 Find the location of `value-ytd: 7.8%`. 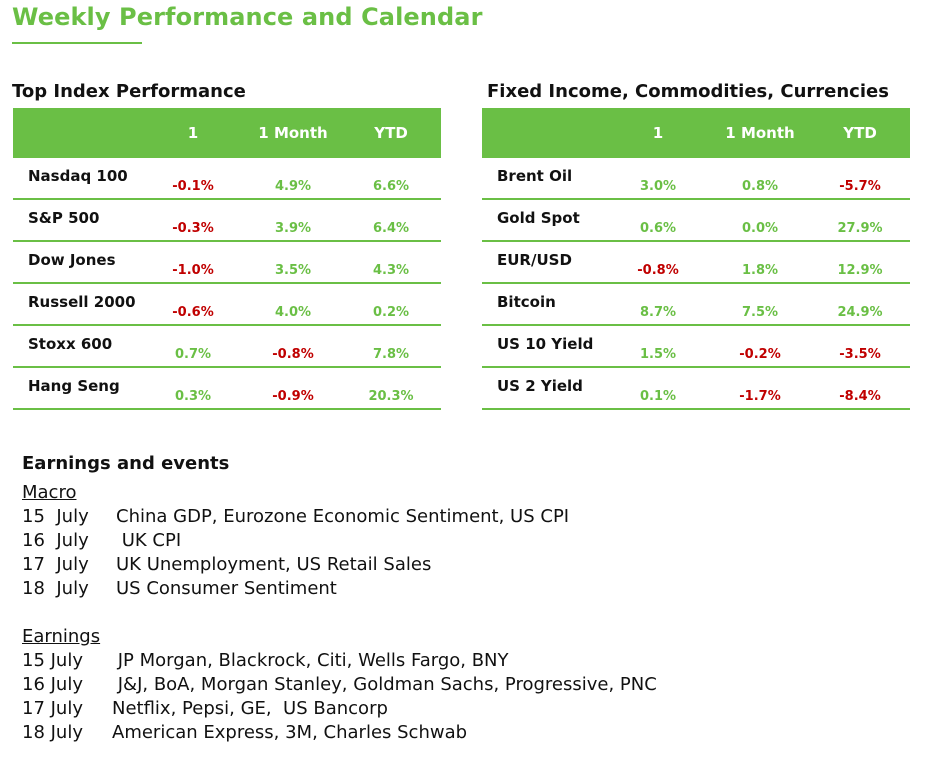

value-ytd: 7.8% is located at coordinates (391, 354).